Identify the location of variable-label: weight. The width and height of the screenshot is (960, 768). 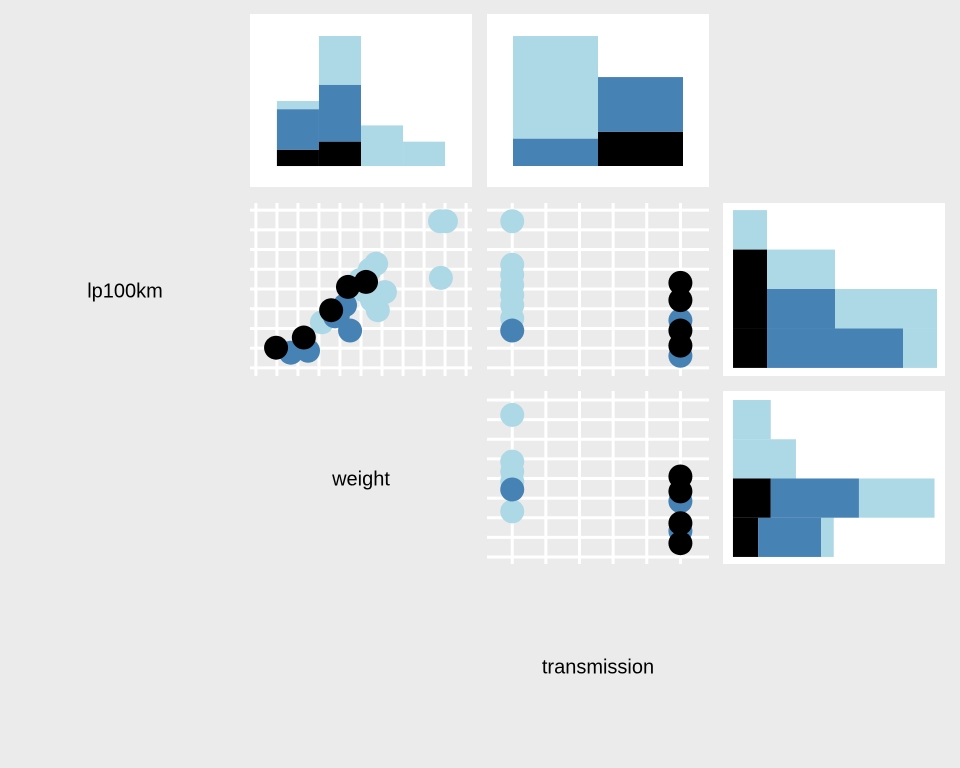
(360, 479).